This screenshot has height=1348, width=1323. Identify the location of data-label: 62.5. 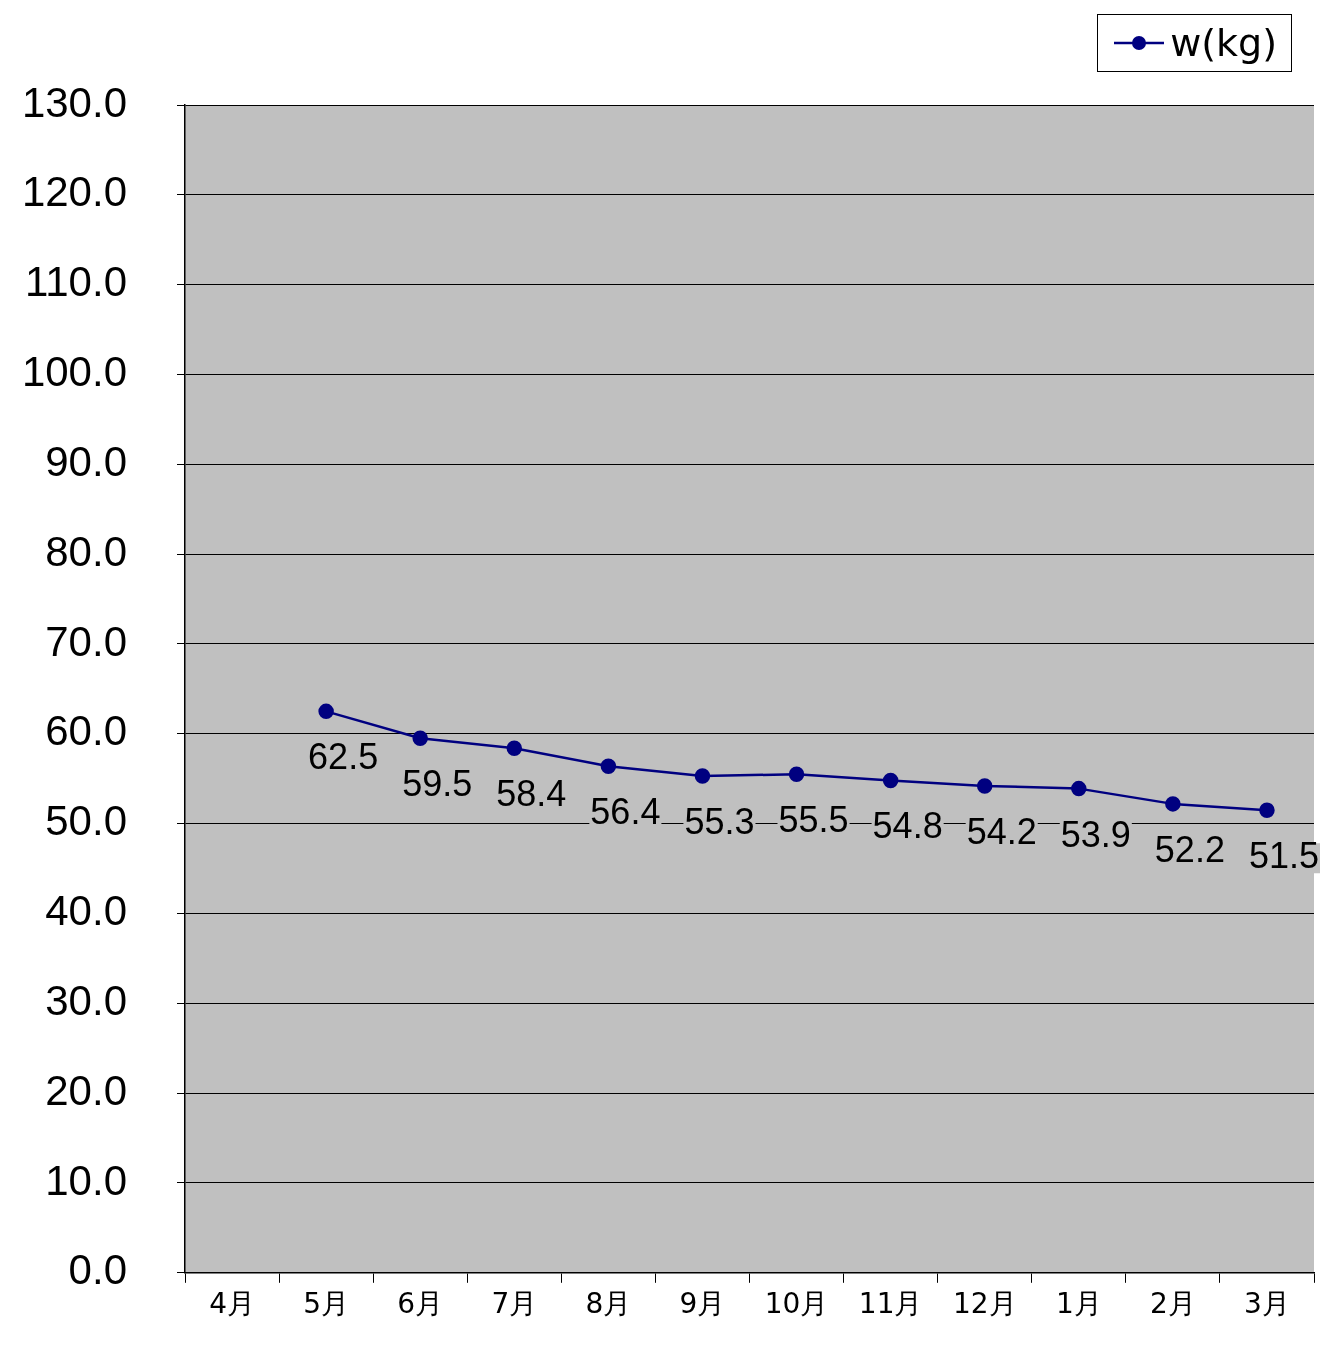
(343, 757).